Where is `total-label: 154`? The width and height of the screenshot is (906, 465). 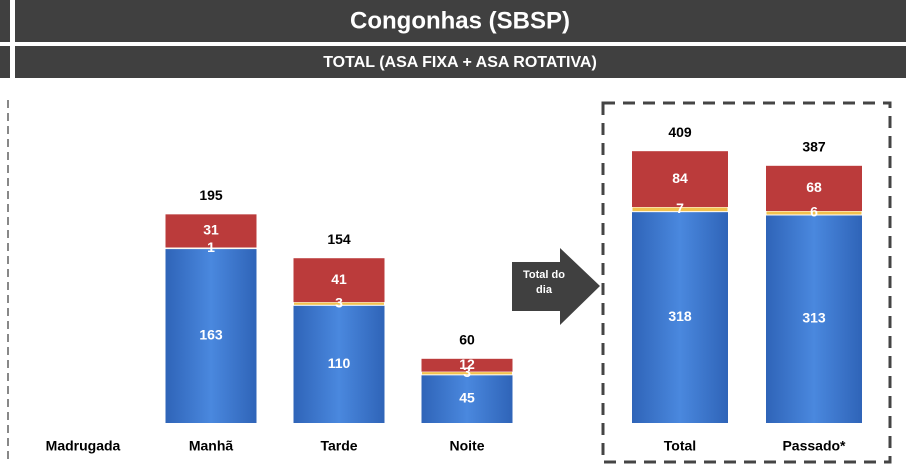 total-label: 154 is located at coordinates (339, 239).